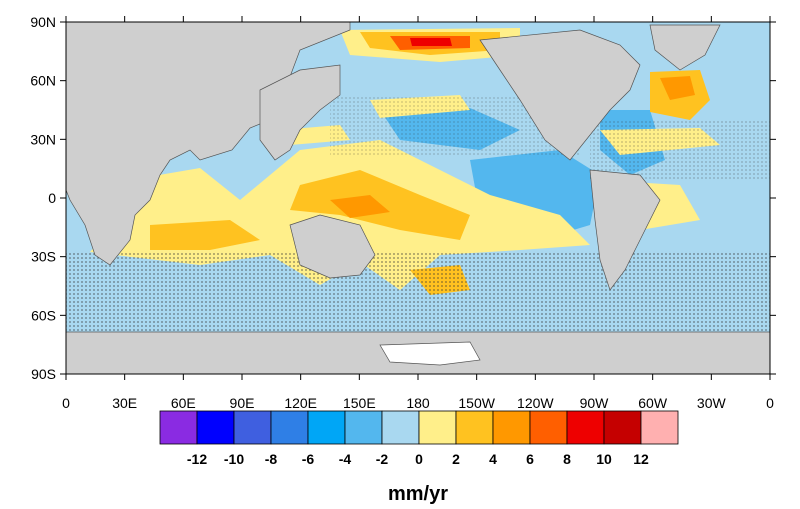  I want to click on colorbar-label: -12, so click(197, 459).